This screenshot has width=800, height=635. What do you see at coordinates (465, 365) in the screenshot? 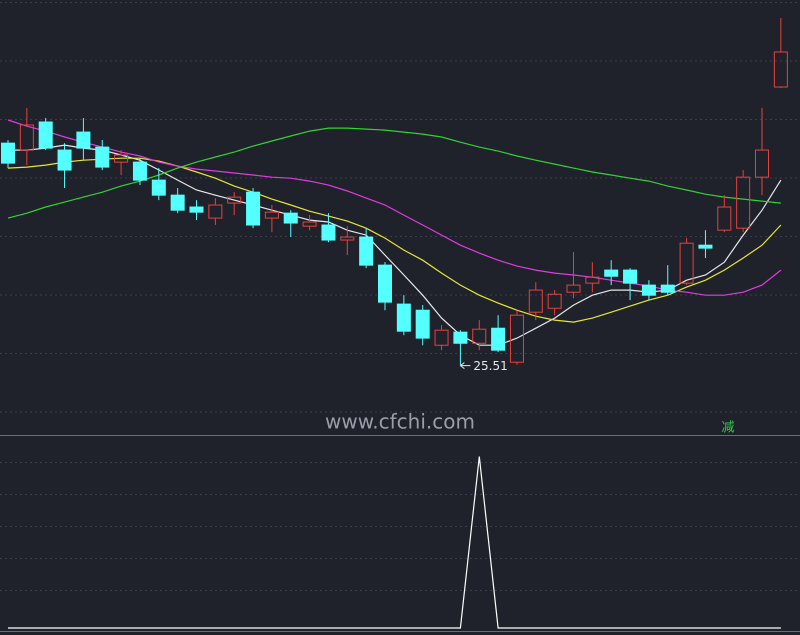
I see `low-arrow` at bounding box center [465, 365].